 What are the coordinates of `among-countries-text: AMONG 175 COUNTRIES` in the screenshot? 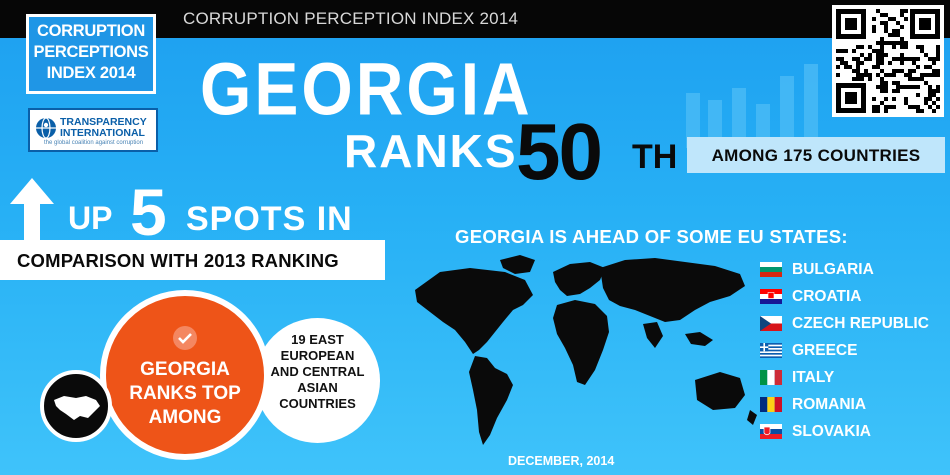 It's located at (816, 155).